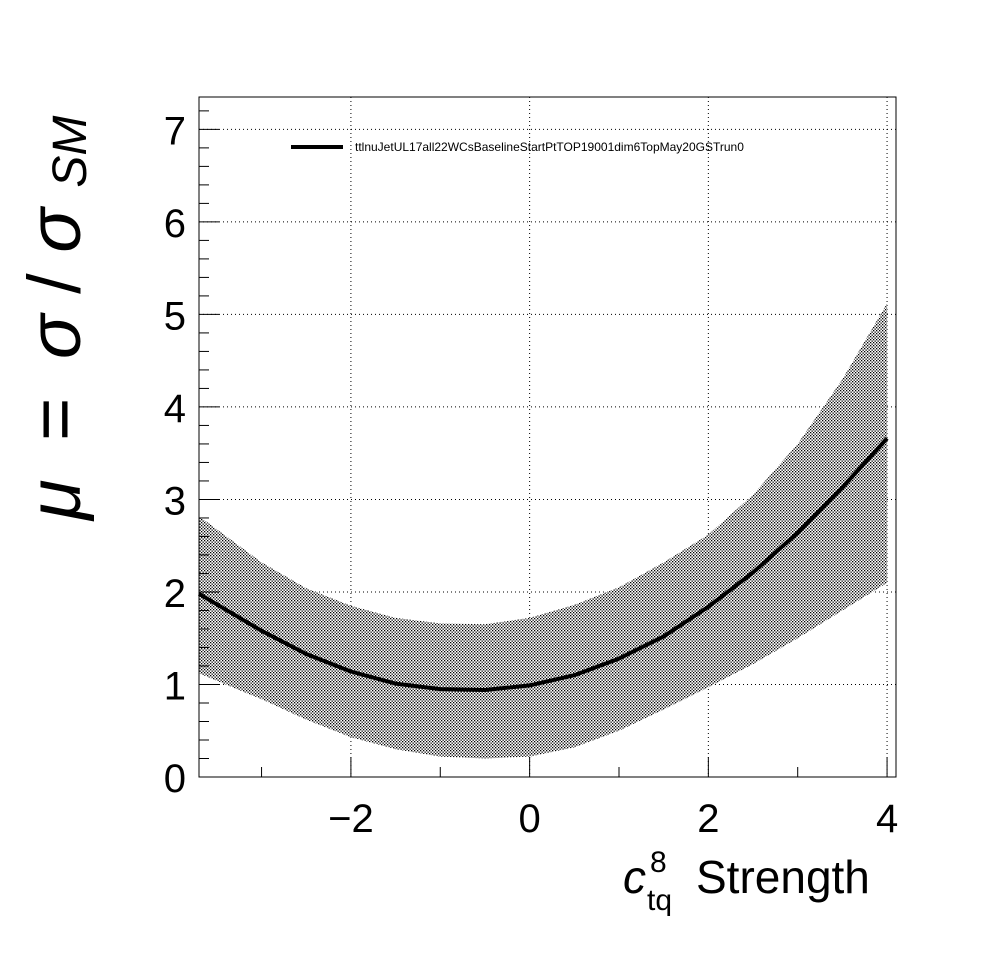 Image resolution: width=996 pixels, height=972 pixels. Describe the element at coordinates (530, 819) in the screenshot. I see `x-tick-label: 0` at that location.